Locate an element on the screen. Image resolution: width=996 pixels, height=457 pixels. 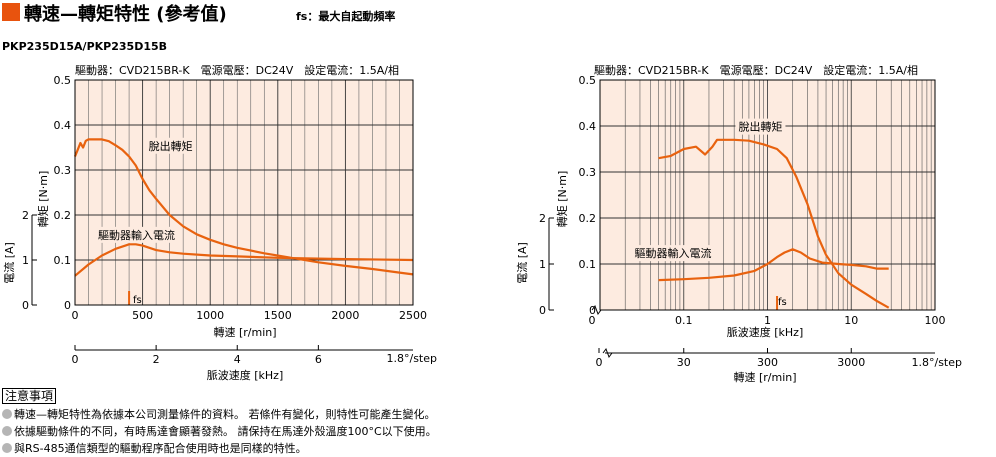
title-marker is located at coordinates (11, 12).